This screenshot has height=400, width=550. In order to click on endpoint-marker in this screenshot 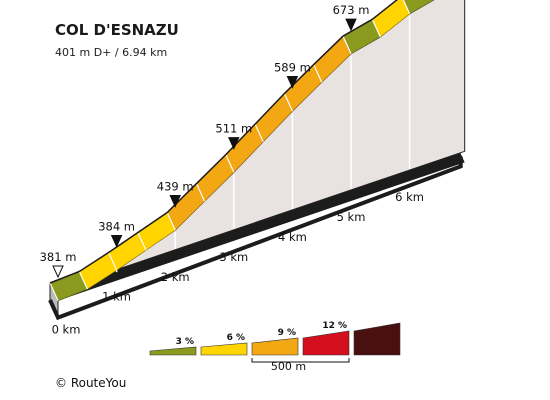, I will do `click(58, 272)`.